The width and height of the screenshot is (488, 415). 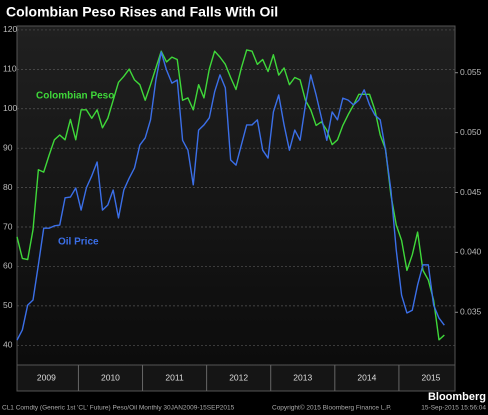 I want to click on y2-tick-label: 0.055, so click(x=471, y=72).